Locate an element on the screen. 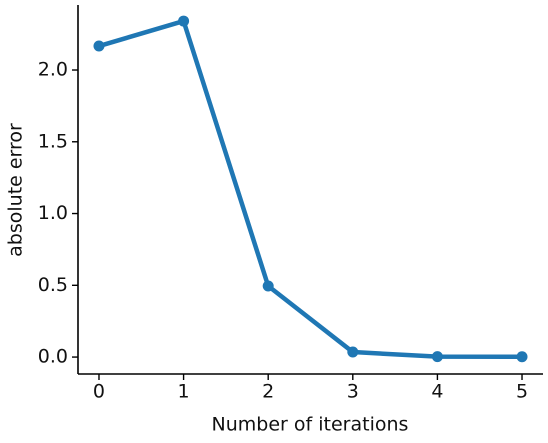 Image resolution: width=548 pixels, height=443 pixels. y-tick-label: 0.5 is located at coordinates (53, 285).